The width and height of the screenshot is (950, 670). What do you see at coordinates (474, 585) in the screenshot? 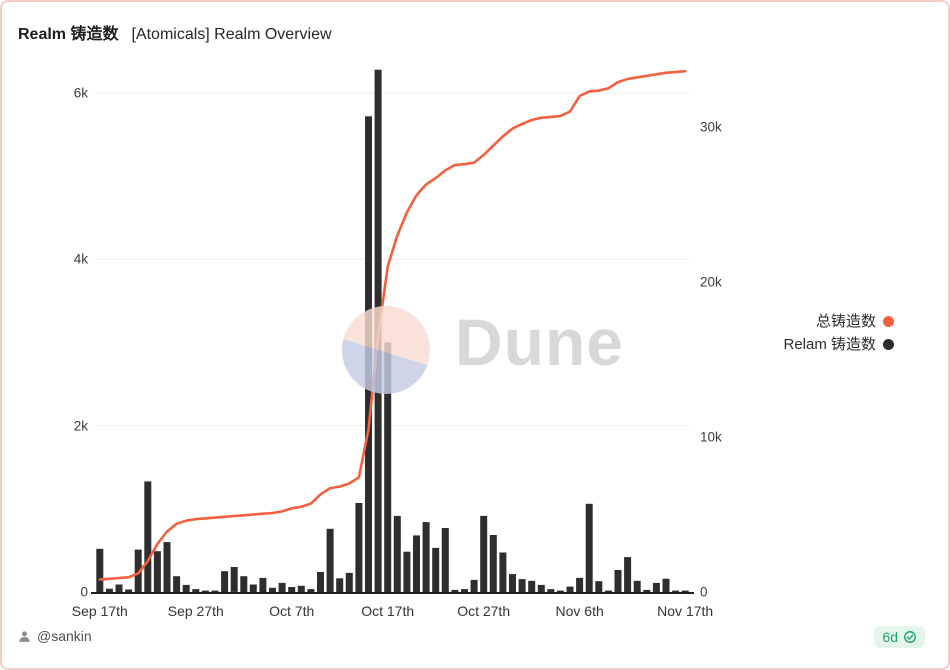
I see `bar-Oct 26` at bounding box center [474, 585].